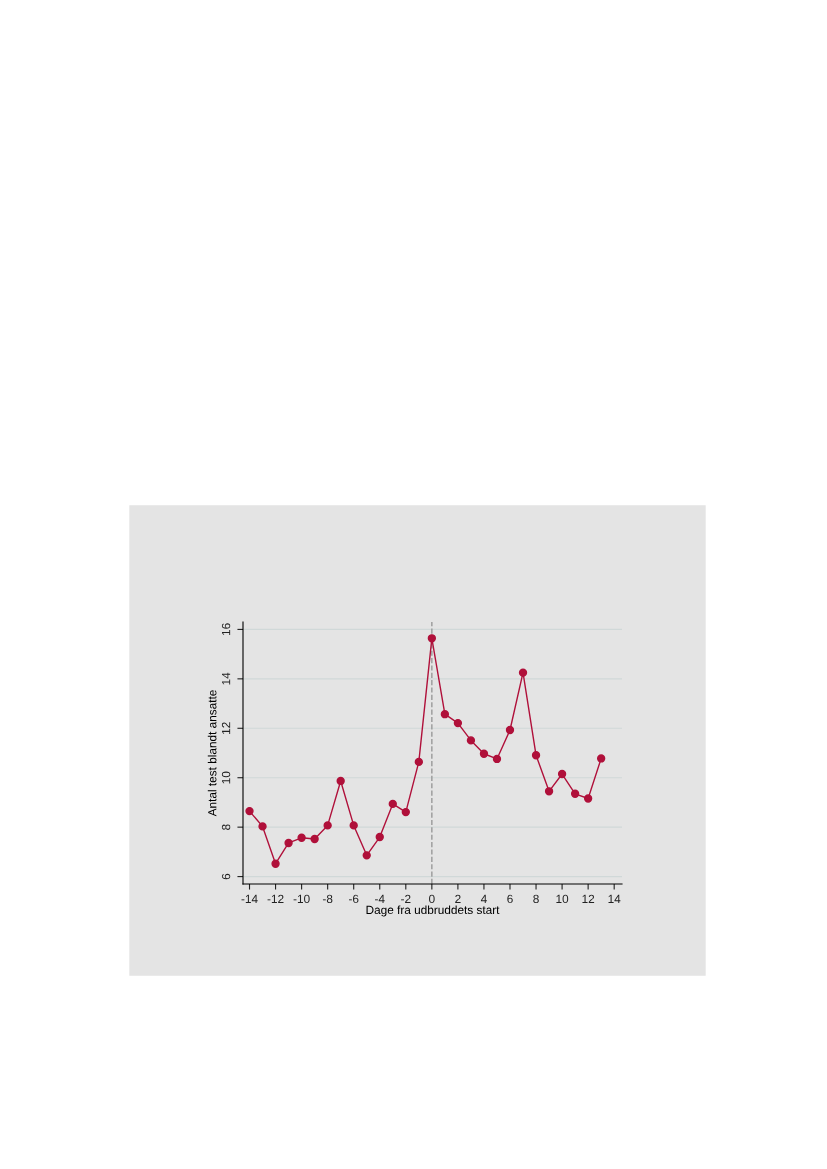 This screenshot has width=827, height=1169. I want to click on x-tick-label: 0, so click(432, 899).